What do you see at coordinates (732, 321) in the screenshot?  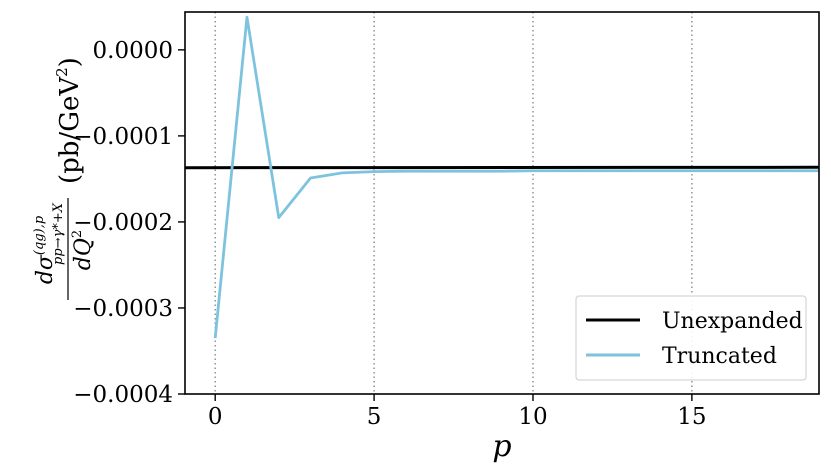 I see `legend-label-unexpanded: Unexpanded` at bounding box center [732, 321].